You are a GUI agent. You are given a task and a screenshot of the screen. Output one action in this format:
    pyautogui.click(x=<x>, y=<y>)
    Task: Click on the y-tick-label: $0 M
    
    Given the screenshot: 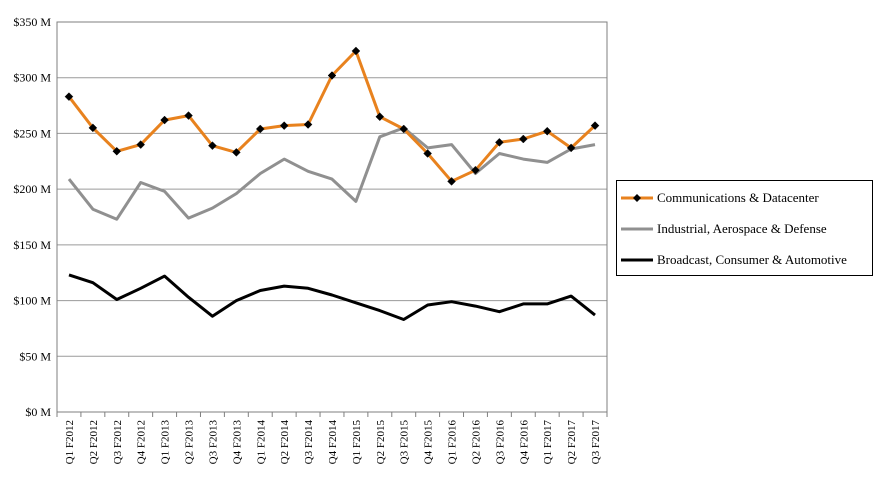 What is the action you would take?
    pyautogui.click(x=38, y=412)
    